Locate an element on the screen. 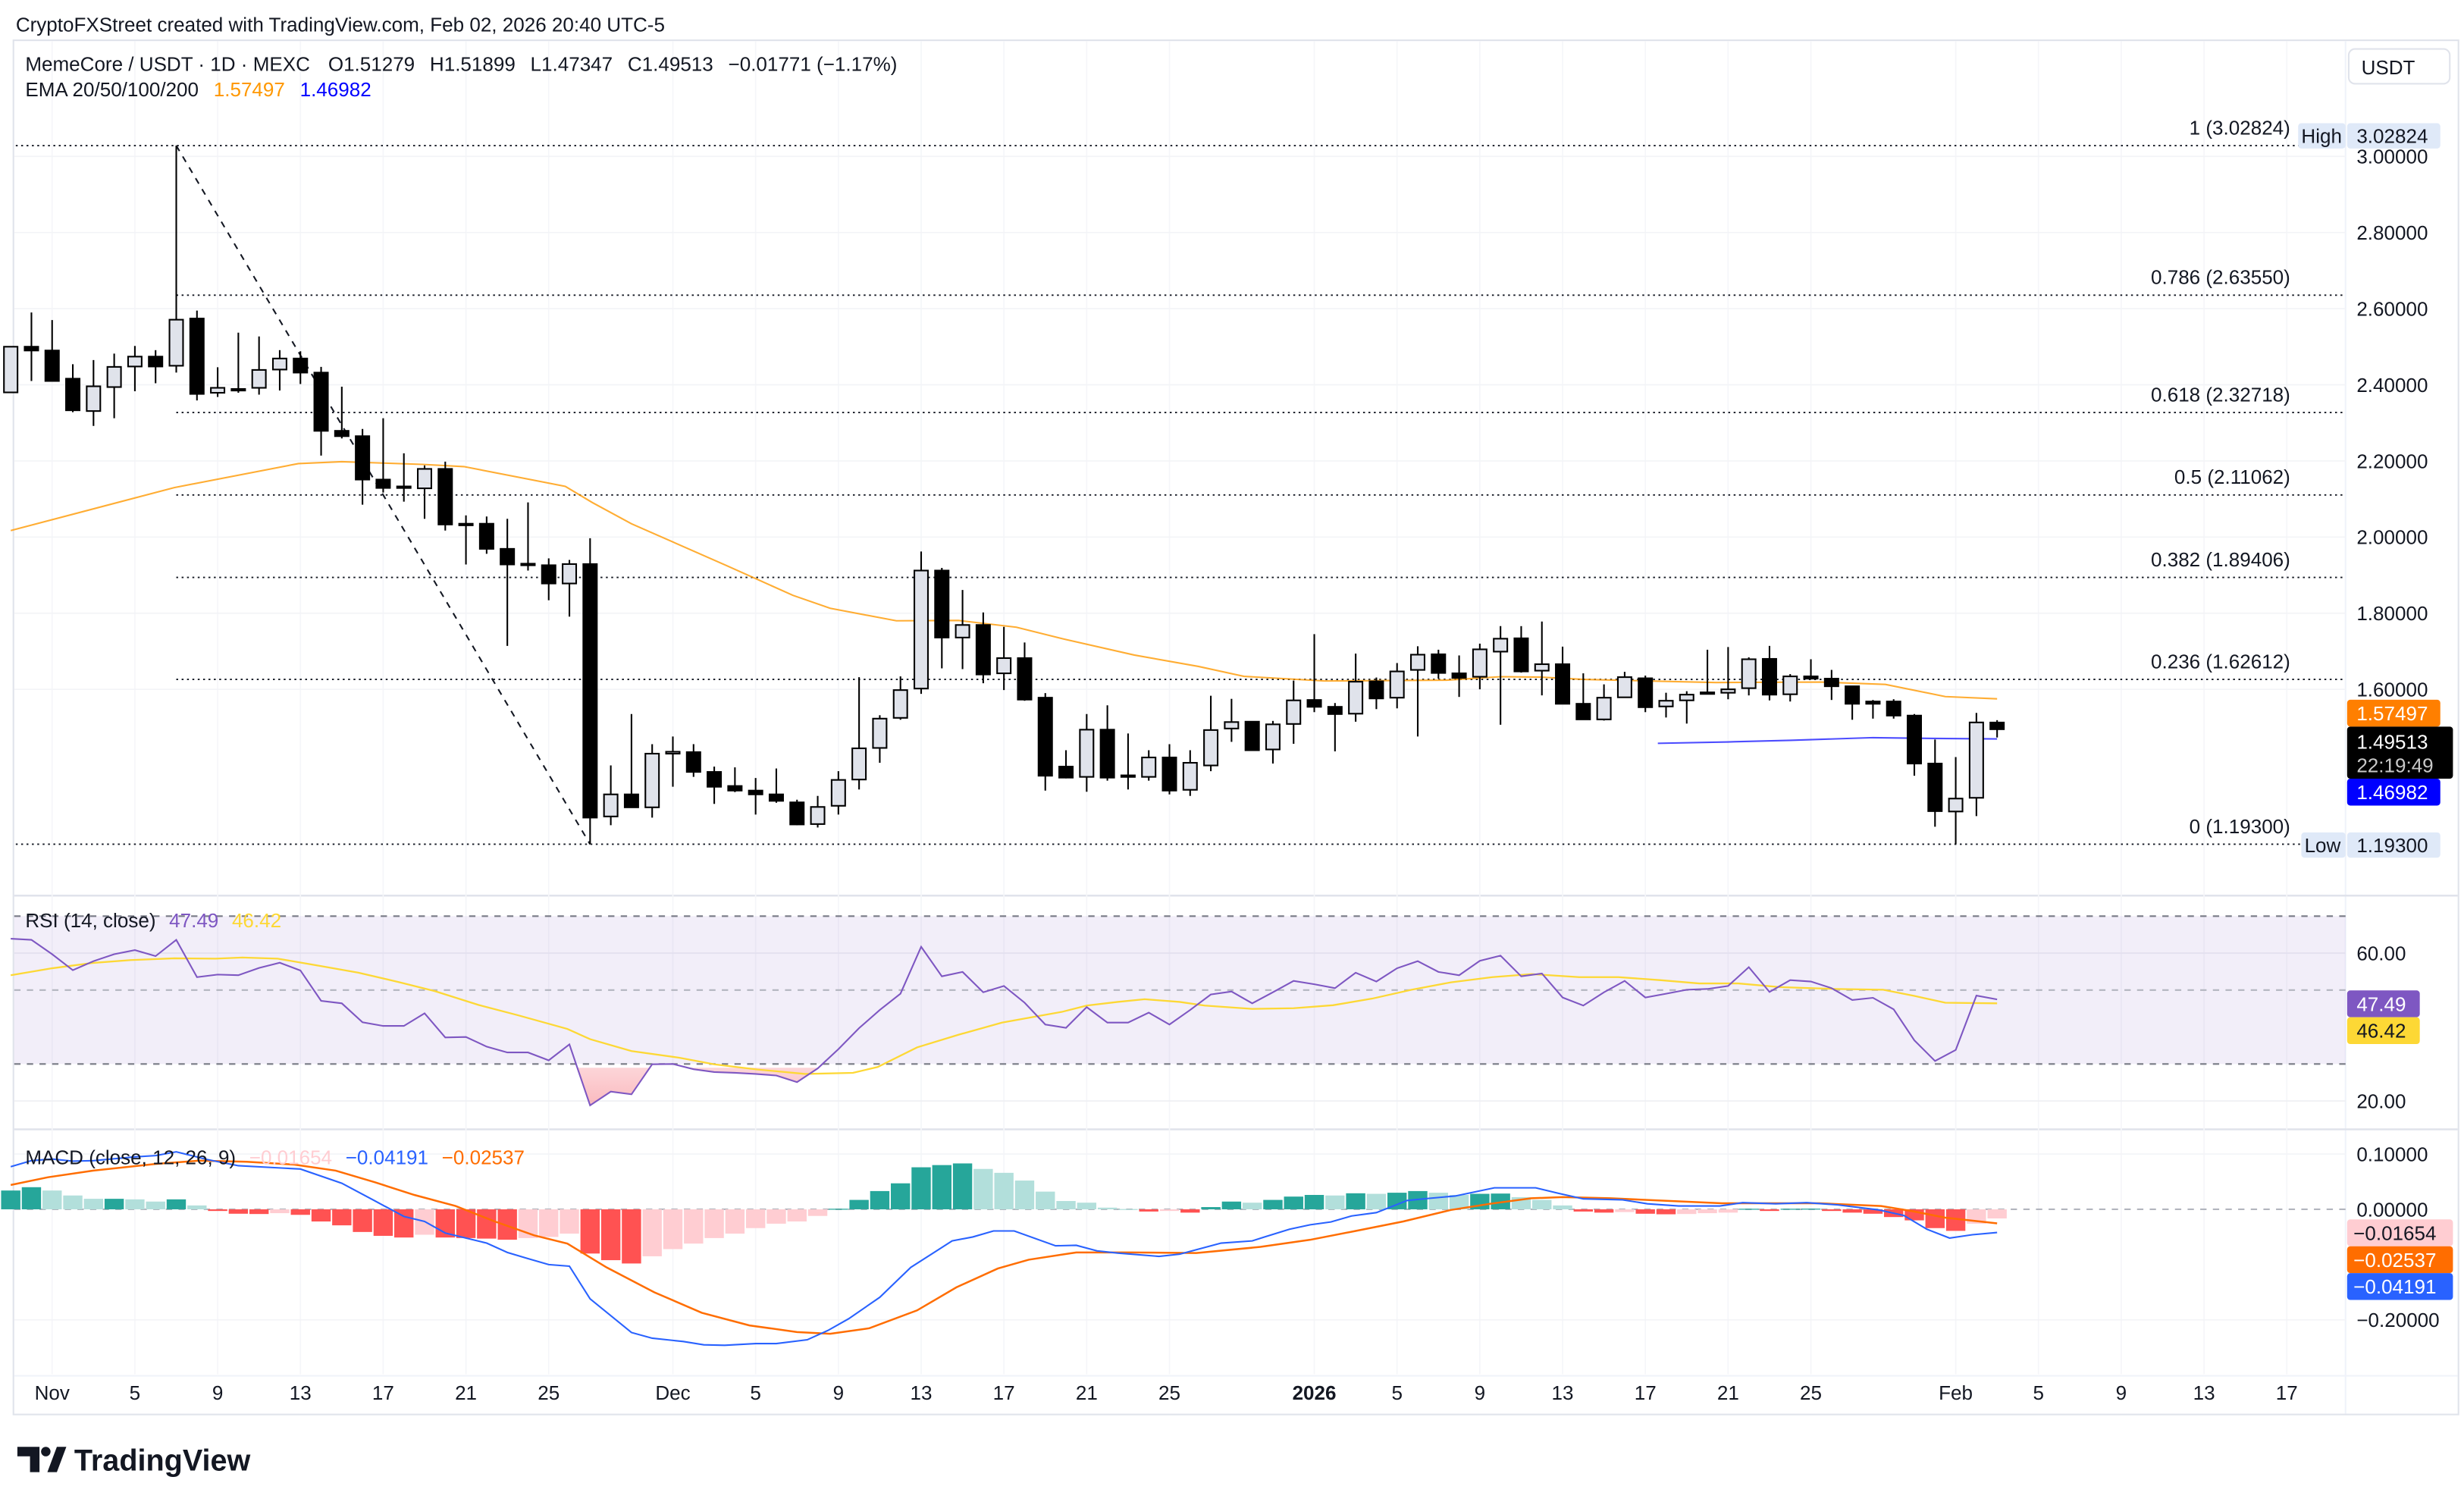 This screenshot has height=1502, width=2464. ema-b-line is located at coordinates (1828, 740).